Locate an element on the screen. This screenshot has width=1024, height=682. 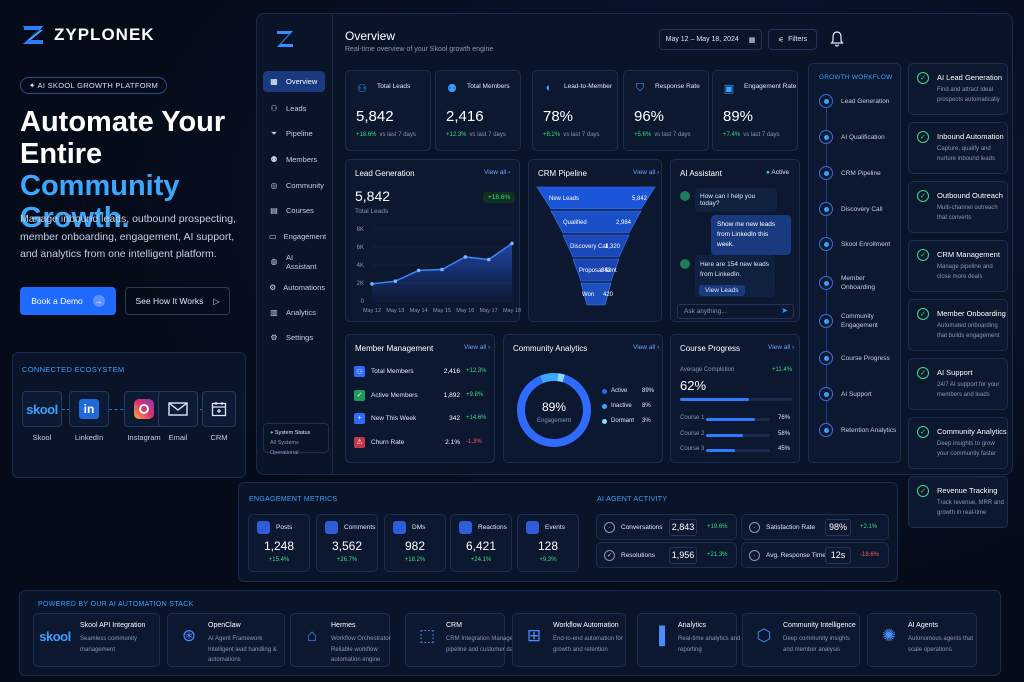
sidebar-item-members: ⚉ Members is located at coordinates (294, 159).